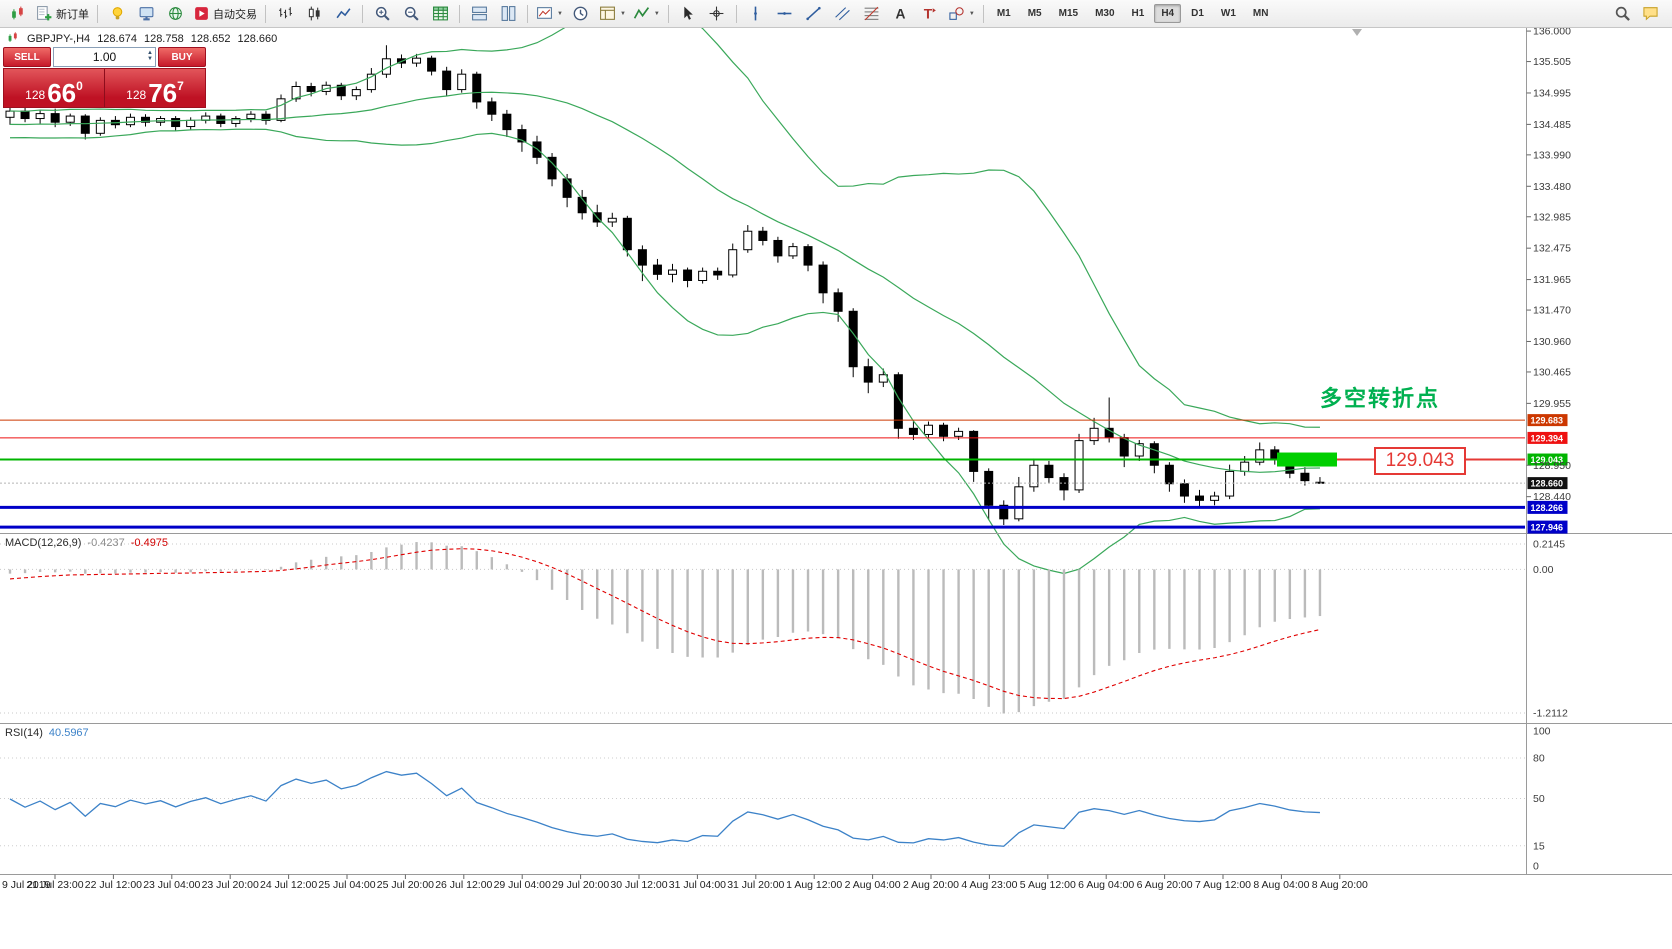 The image size is (1672, 949). I want to click on svg-text: 130.960, so click(1552, 342).